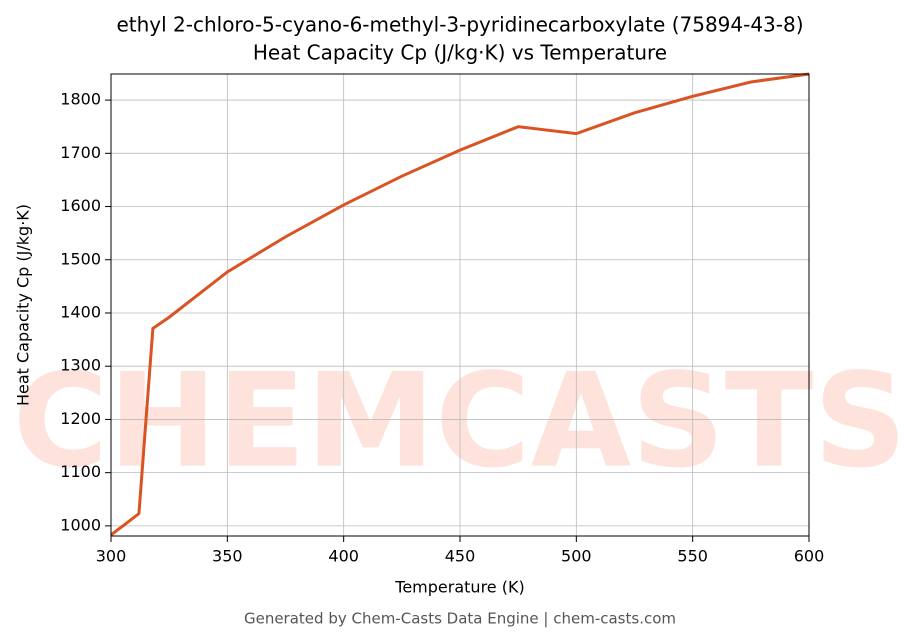 The image size is (904, 644). Describe the element at coordinates (111, 556) in the screenshot. I see `x-tick-label: 300` at that location.